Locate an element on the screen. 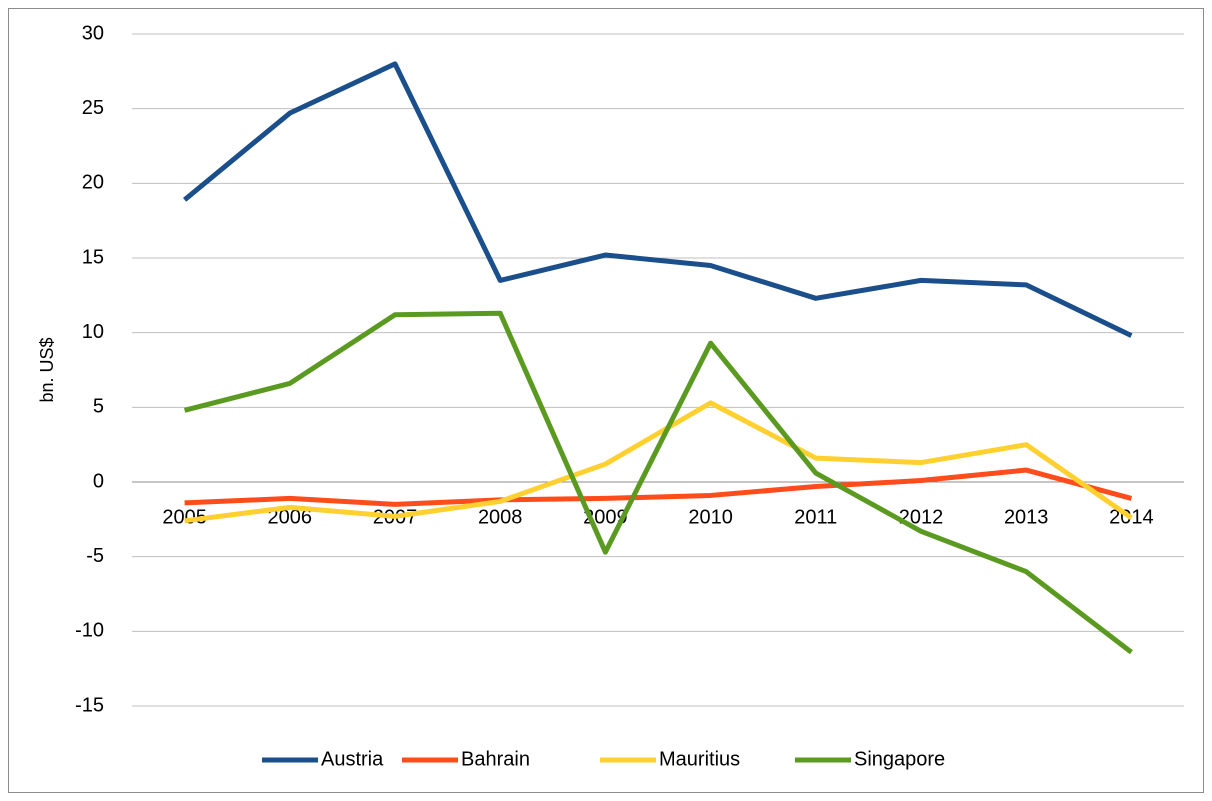 The height and width of the screenshot is (801, 1212). y-axis-label: bn. US$ is located at coordinates (47, 369).